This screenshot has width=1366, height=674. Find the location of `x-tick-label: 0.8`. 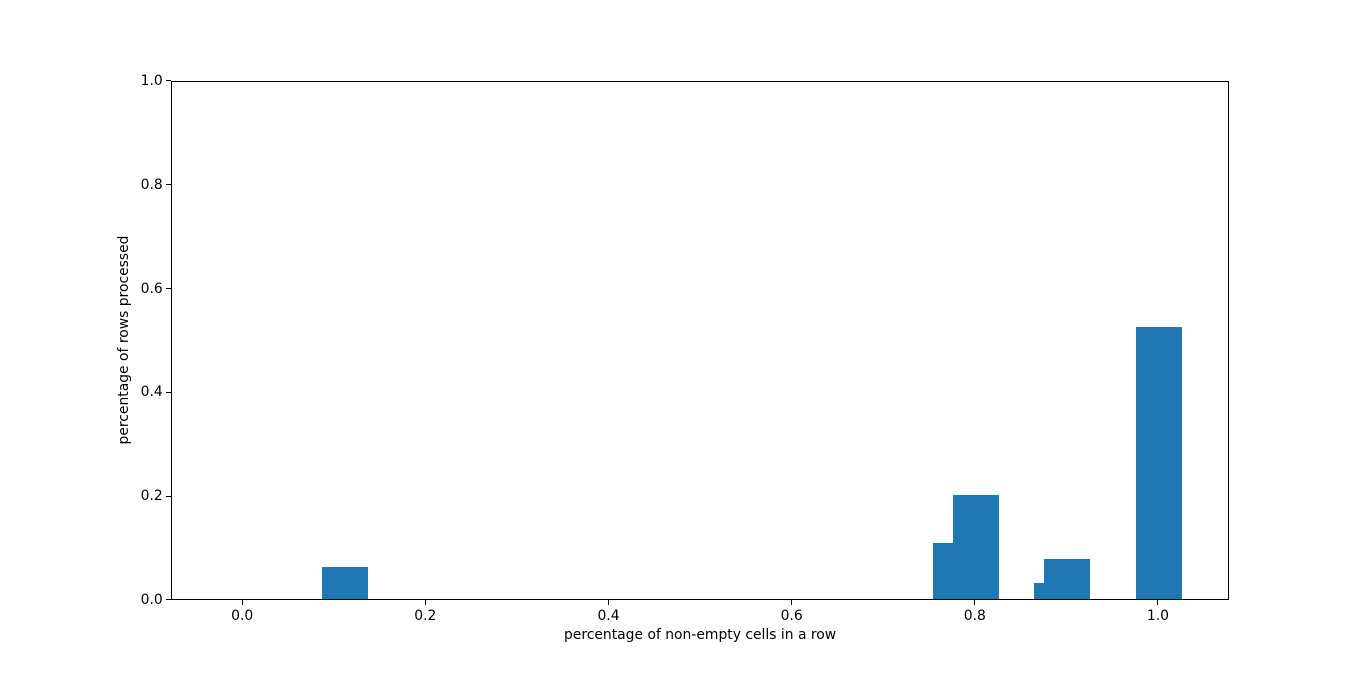

x-tick-label: 0.8 is located at coordinates (974, 615).